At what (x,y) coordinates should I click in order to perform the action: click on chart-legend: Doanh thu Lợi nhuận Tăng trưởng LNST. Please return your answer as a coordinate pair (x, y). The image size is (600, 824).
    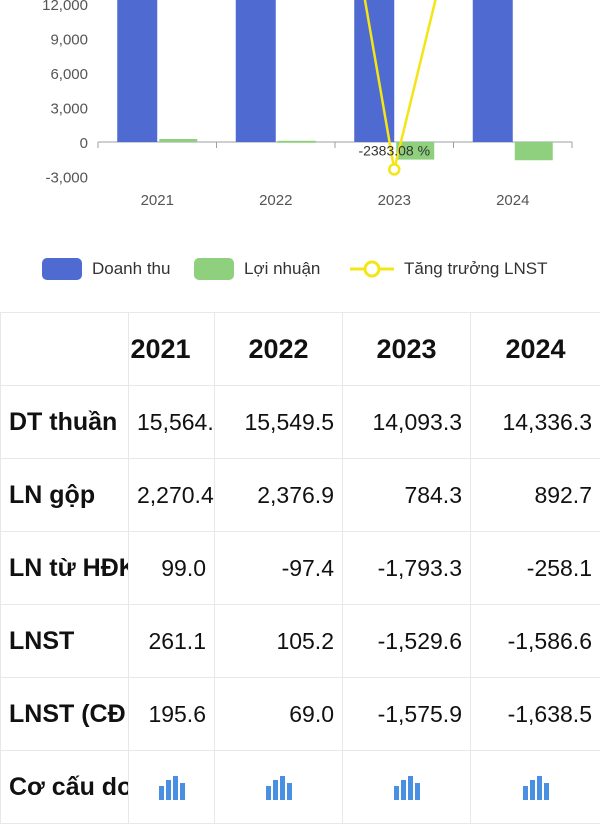
    Looking at the image, I should click on (300, 269).